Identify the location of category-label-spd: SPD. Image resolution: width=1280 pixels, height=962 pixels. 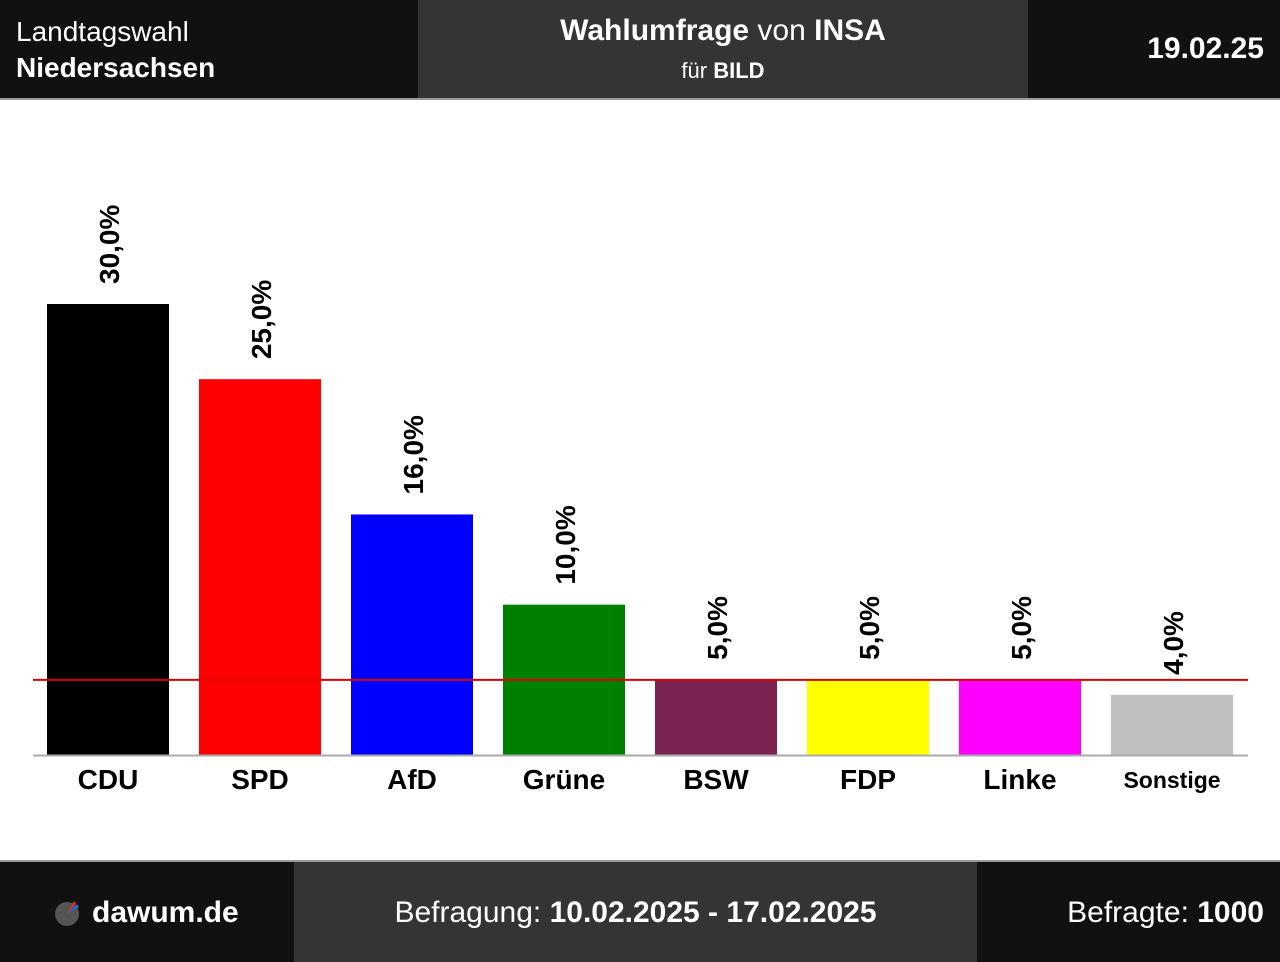
(260, 779).